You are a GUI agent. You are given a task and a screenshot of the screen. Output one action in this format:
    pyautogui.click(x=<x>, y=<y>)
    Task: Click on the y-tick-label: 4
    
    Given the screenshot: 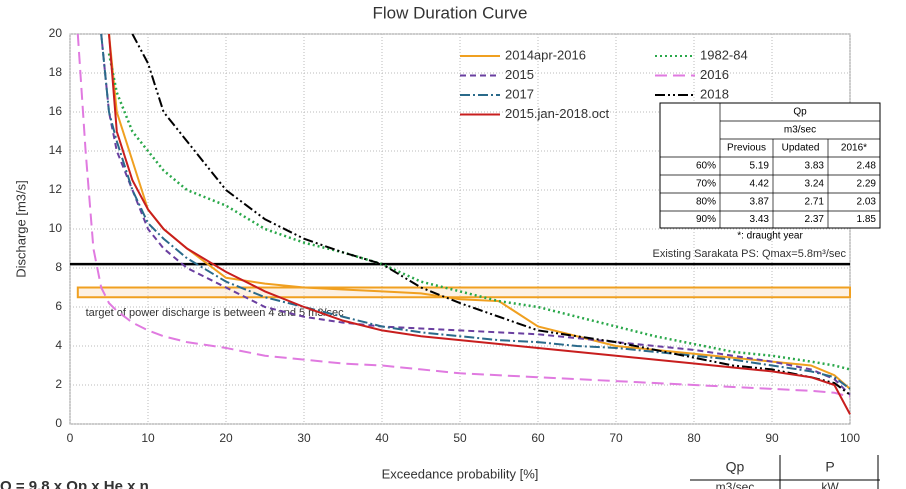 What is the action you would take?
    pyautogui.click(x=58, y=345)
    